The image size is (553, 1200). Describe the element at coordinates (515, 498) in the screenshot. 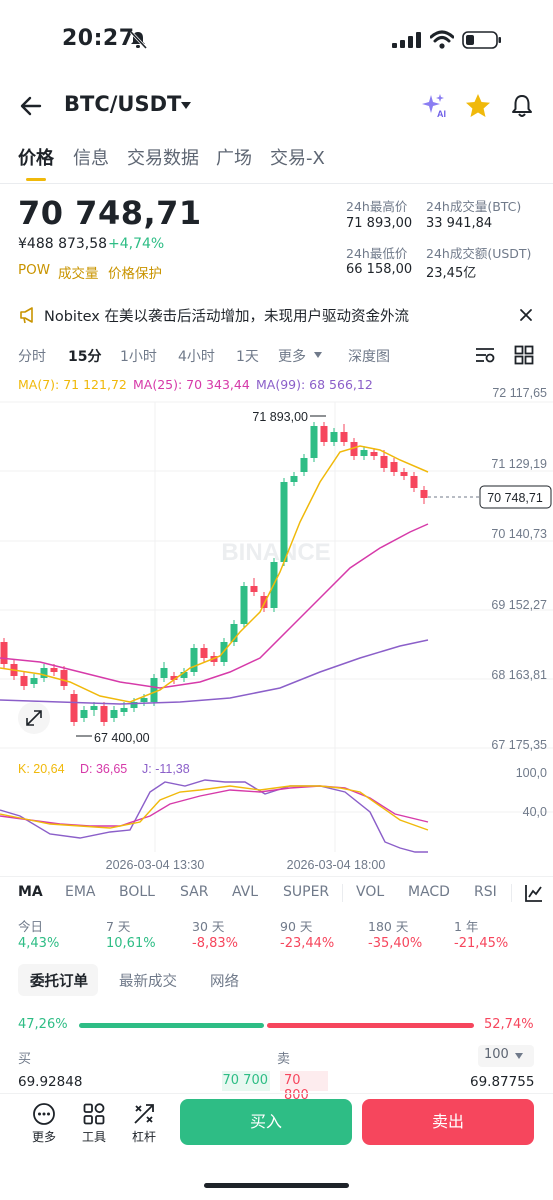

I see `current-price-label: 70 748,71` at that location.